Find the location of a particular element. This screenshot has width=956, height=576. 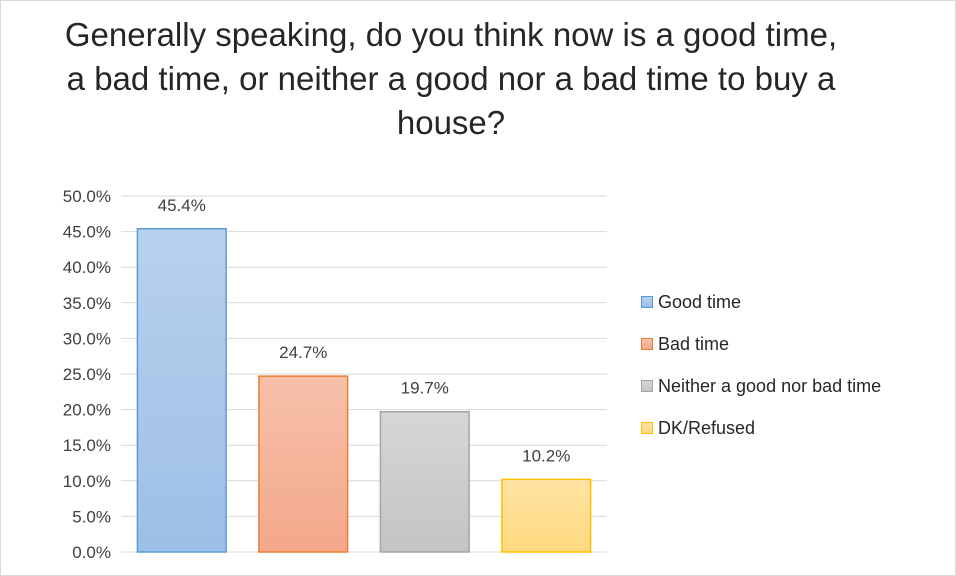

data-label: 45.4% is located at coordinates (182, 205).